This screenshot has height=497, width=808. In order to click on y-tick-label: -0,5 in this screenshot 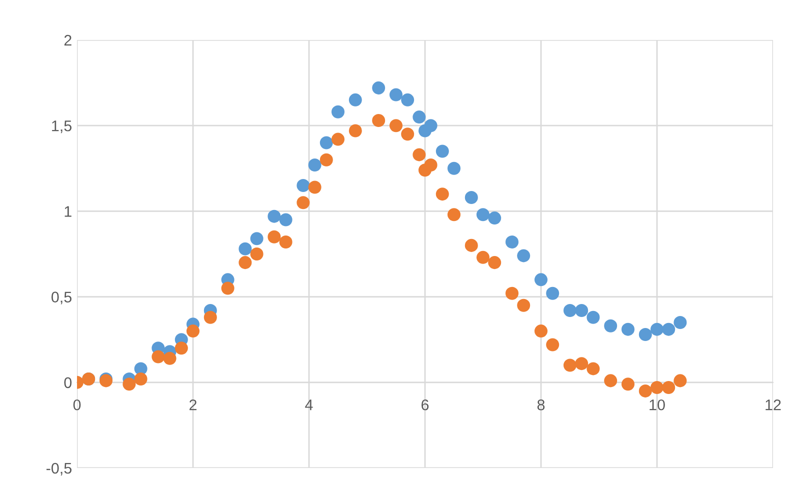, I will do `click(59, 469)`.